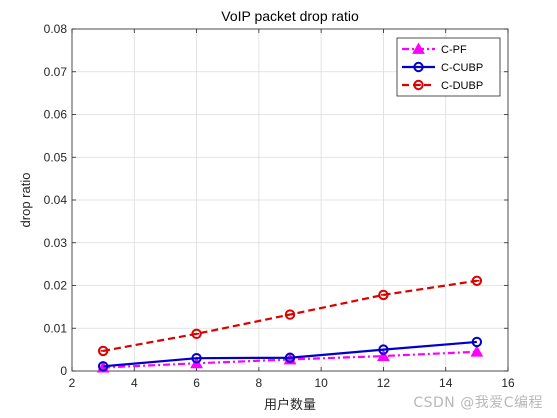 The width and height of the screenshot is (557, 418). What do you see at coordinates (290, 405) in the screenshot?
I see `x-axis-label: 用户数量` at bounding box center [290, 405].